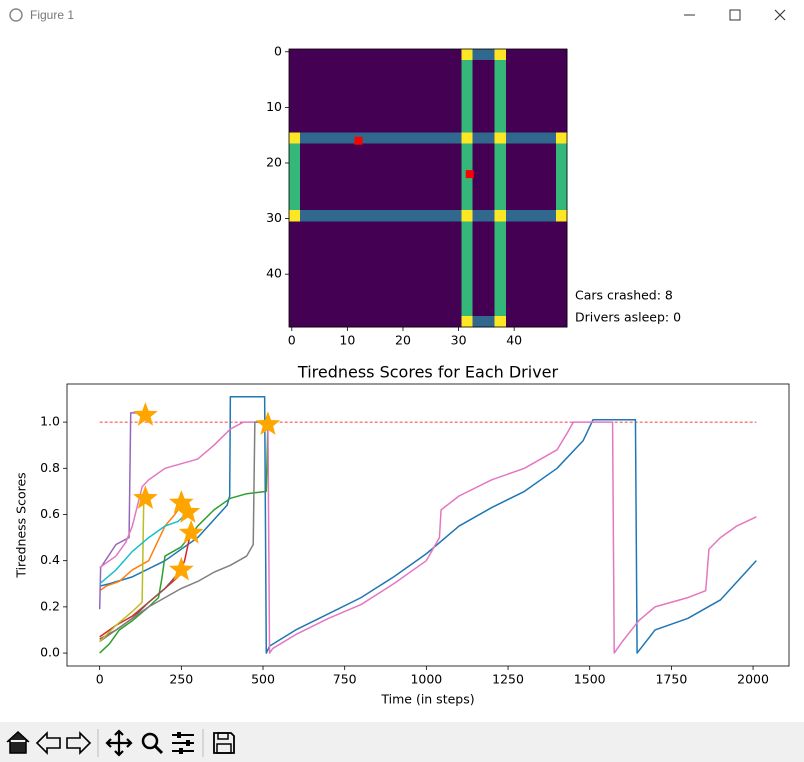 This screenshot has width=804, height=762. I want to click on close-button, so click(780, 15).